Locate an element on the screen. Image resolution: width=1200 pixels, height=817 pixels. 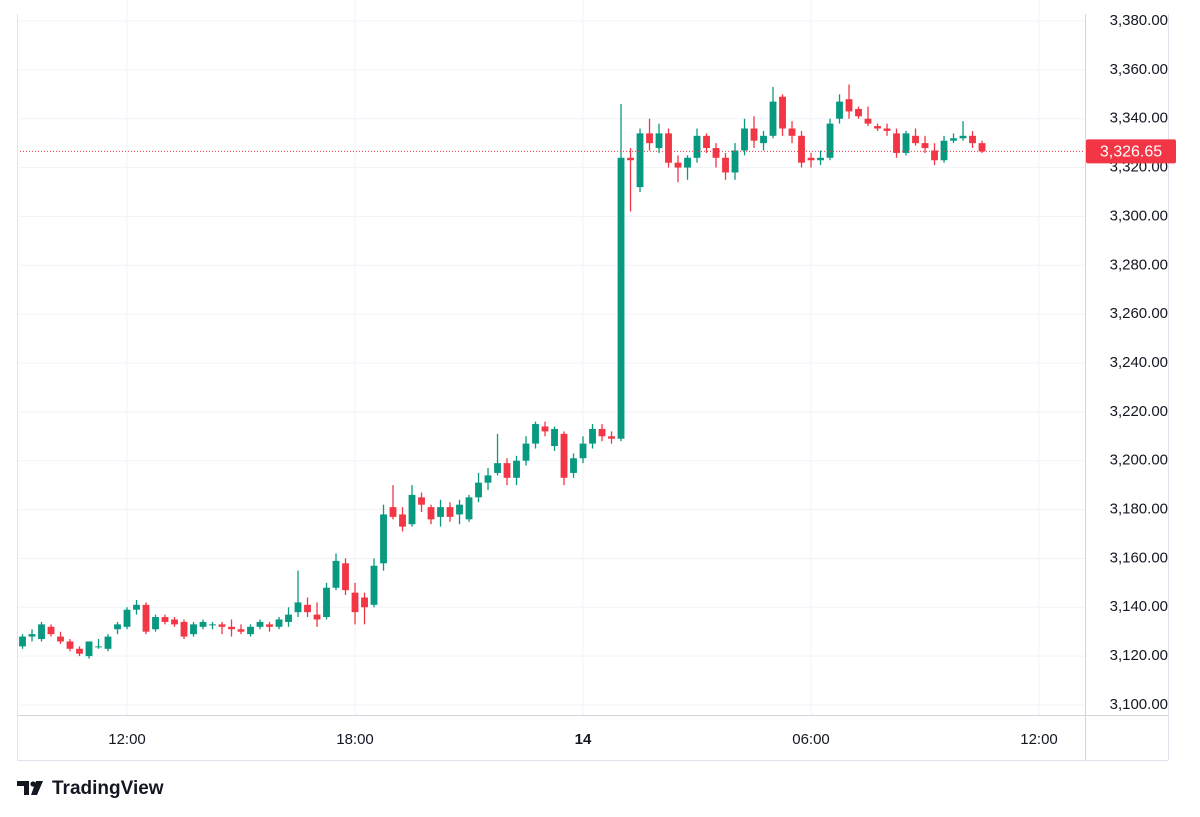
y-tick-label: 3,260.00 is located at coordinates (1139, 313).